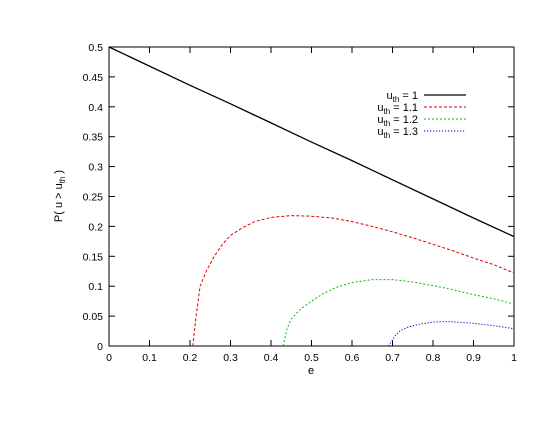 Image resolution: width=545 pixels, height=421 pixels. I want to click on x-tick-label: 0.5, so click(311, 358).